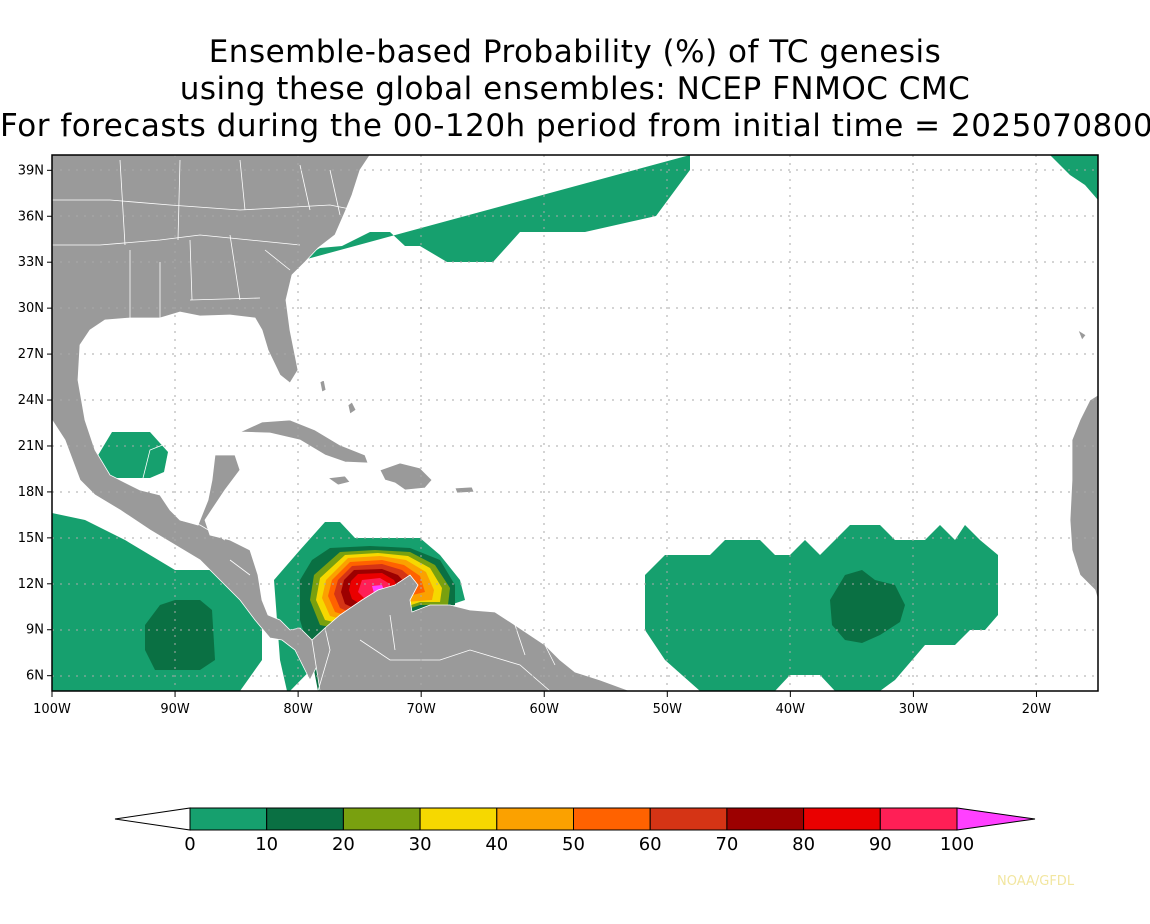 This screenshot has height=924, width=1150. What do you see at coordinates (880, 844) in the screenshot?
I see `colorbar-label: 90` at bounding box center [880, 844].